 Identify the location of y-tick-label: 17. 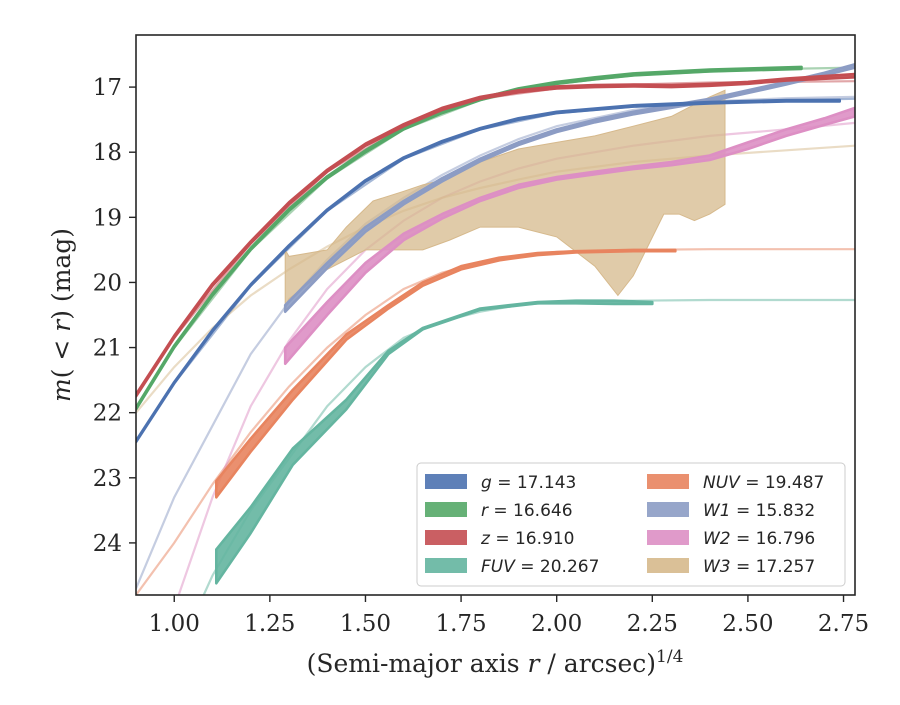
(107, 88).